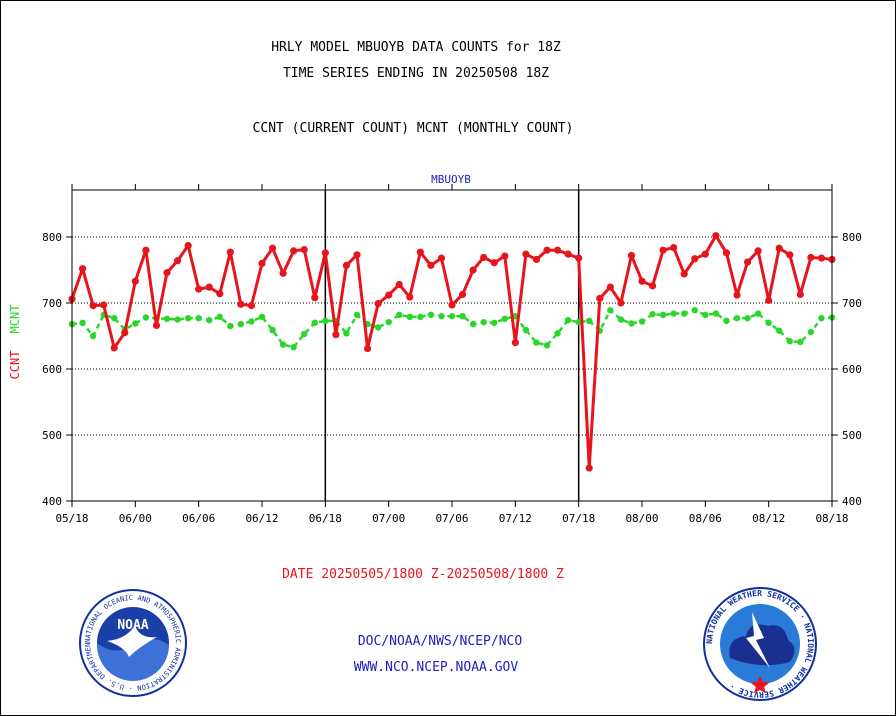 The height and width of the screenshot is (716, 896). I want to click on y-tick-label-left: 600, so click(52, 369).